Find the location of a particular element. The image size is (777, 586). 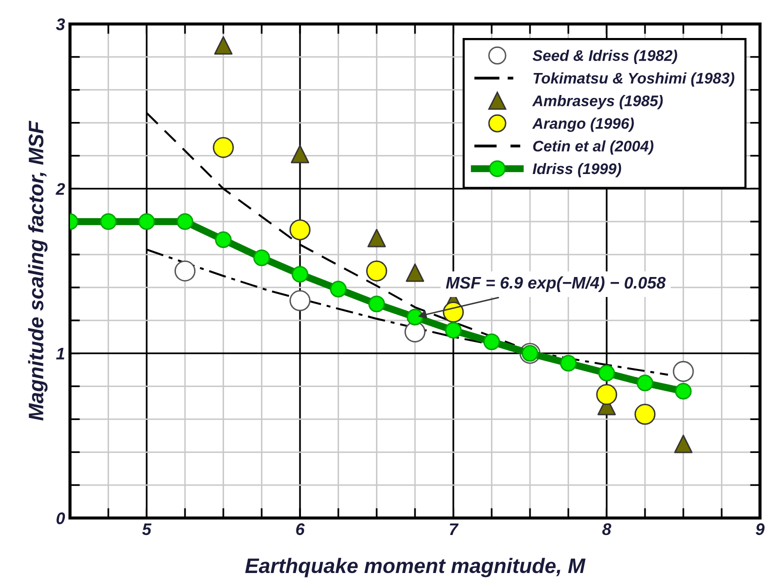

legend-label: Arango (1996) is located at coordinates (583, 125).